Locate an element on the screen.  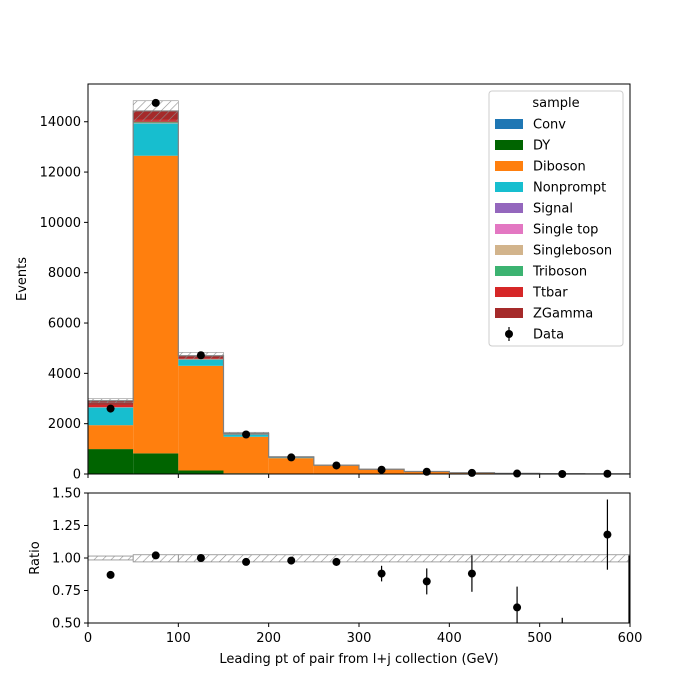
legend-swatch-signal is located at coordinates (509, 208).